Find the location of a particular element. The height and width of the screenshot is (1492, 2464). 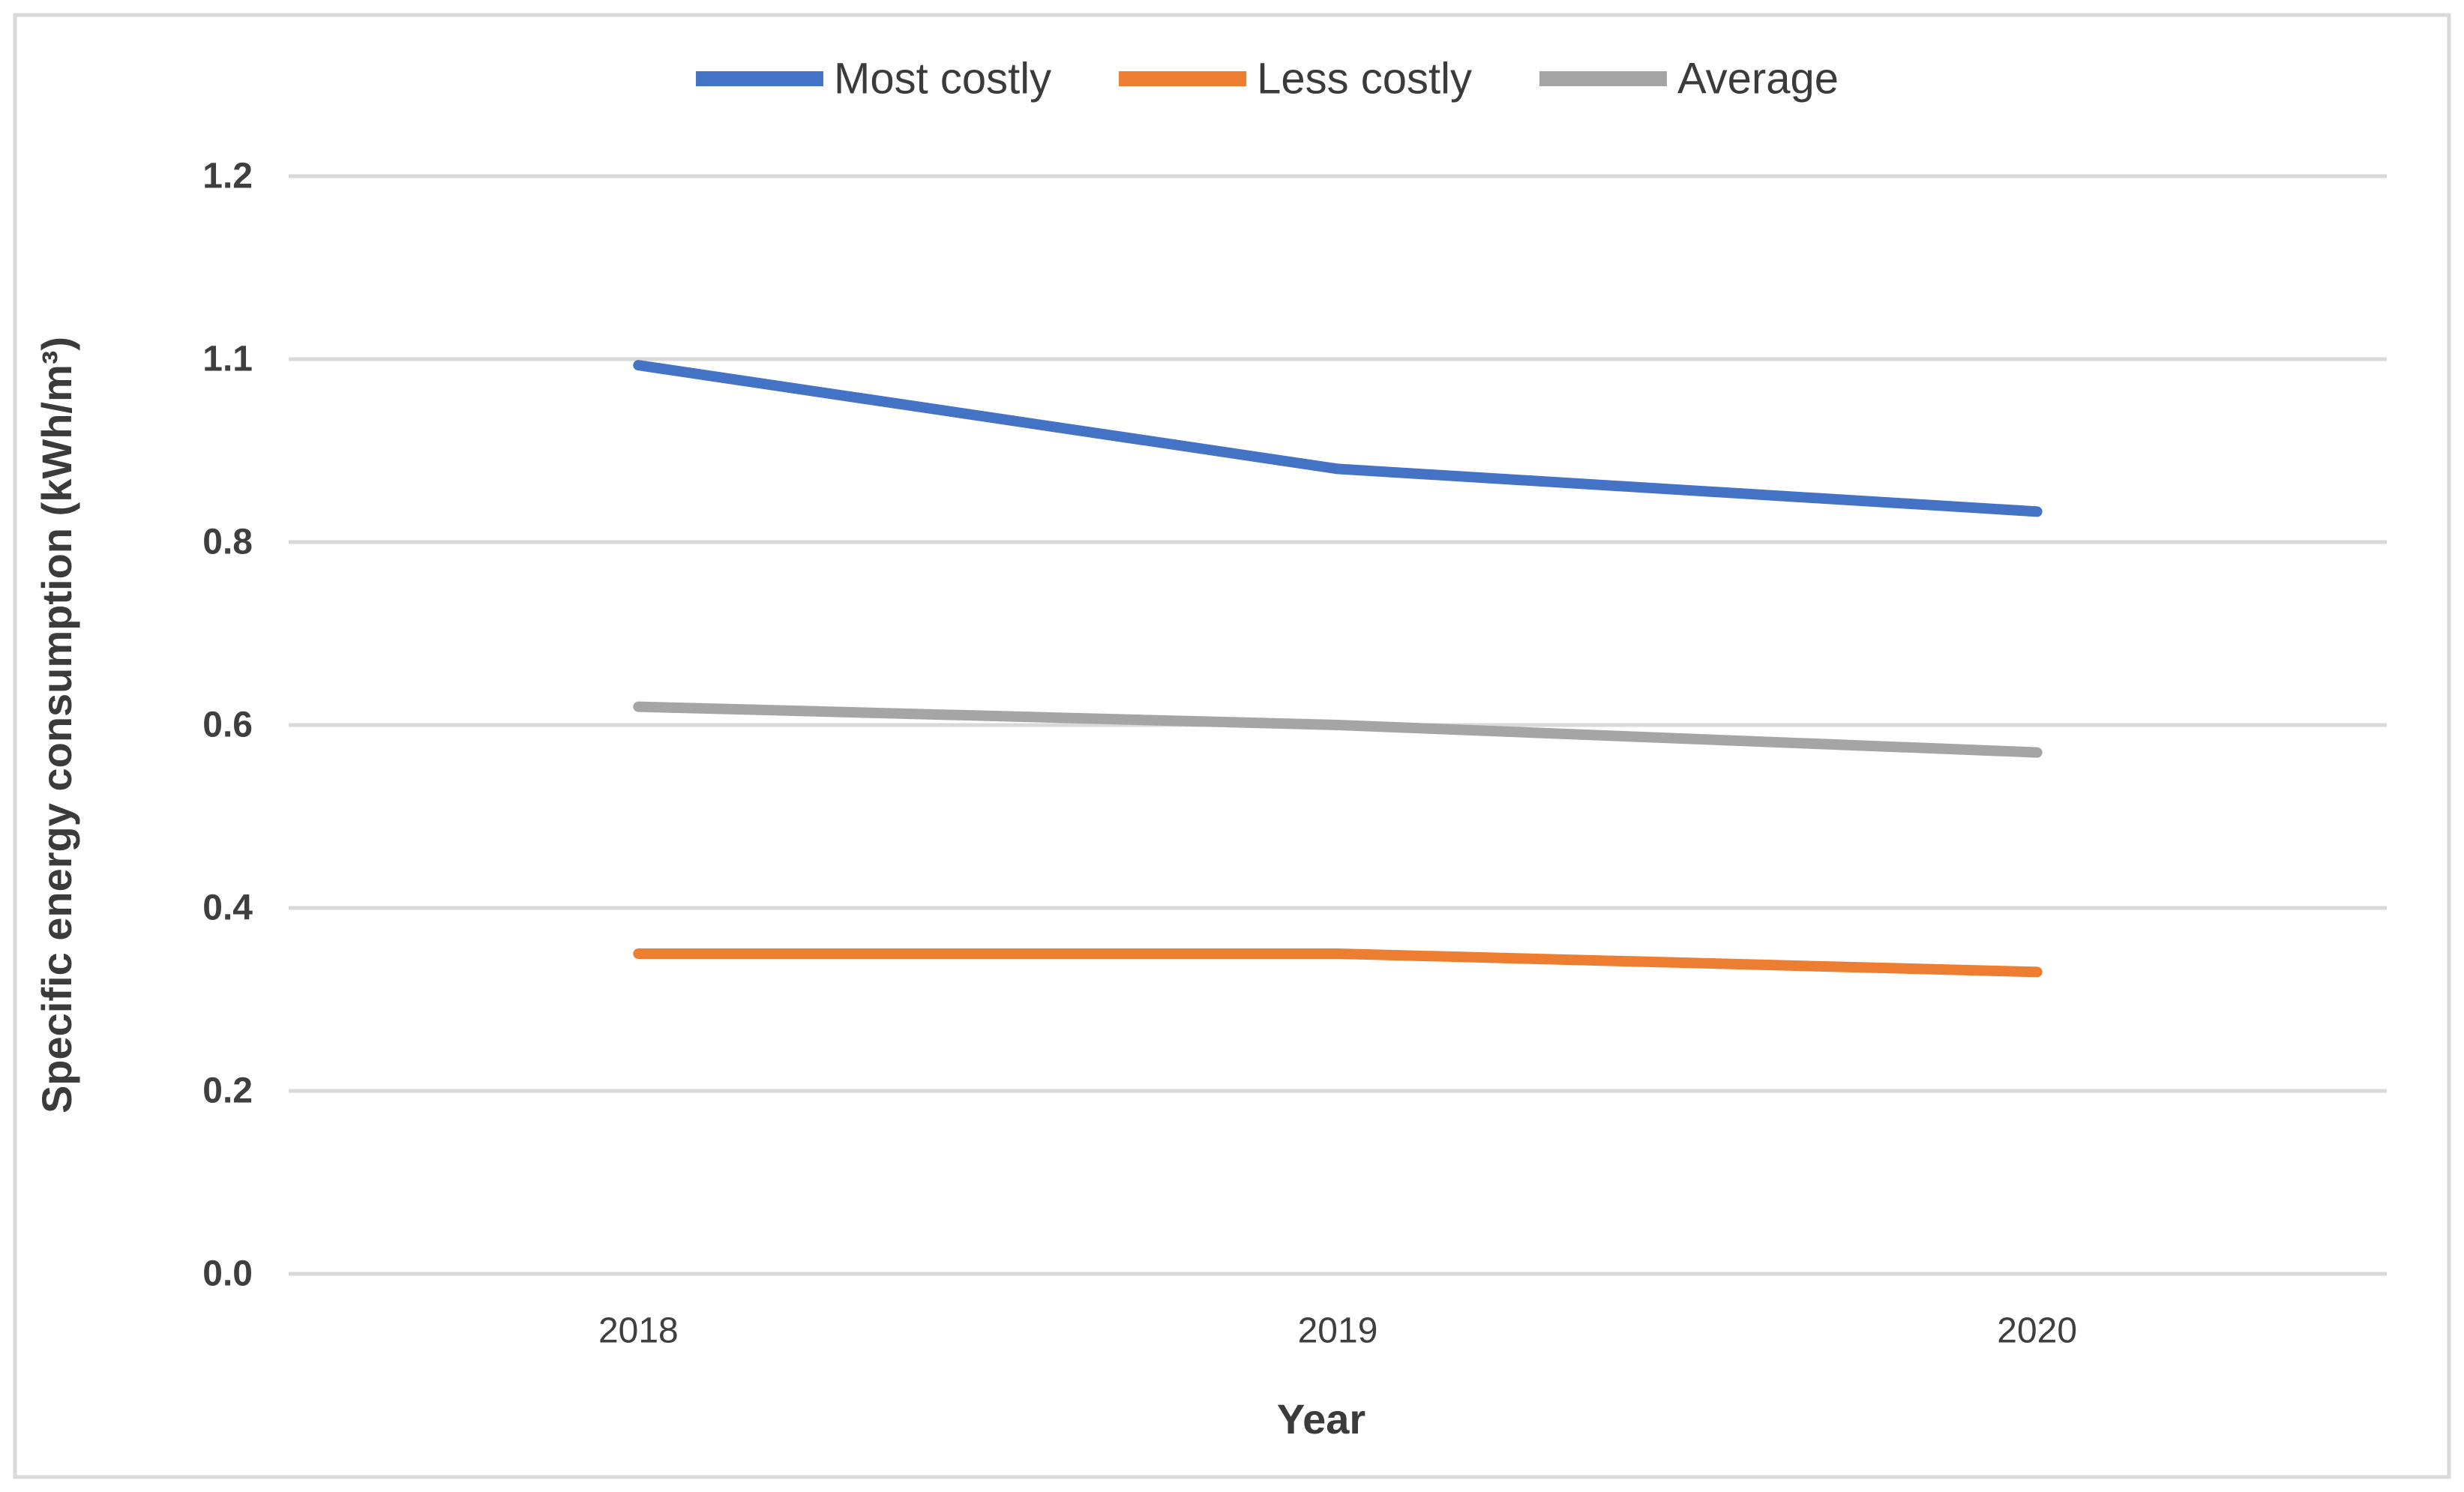

series-line-most-costly is located at coordinates (1338, 438).